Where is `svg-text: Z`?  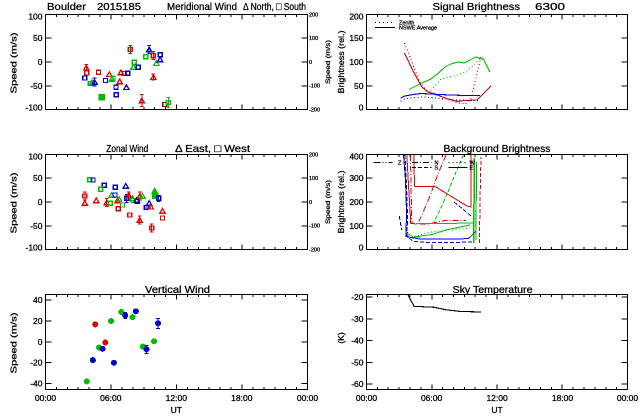 svg-text: Z is located at coordinates (400, 164).